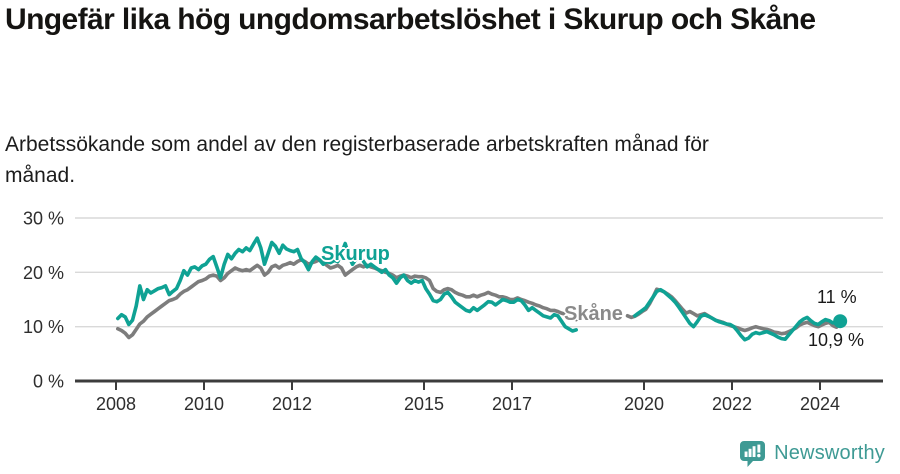  What do you see at coordinates (43, 327) in the screenshot?
I see `y-tick-label: 10 %` at bounding box center [43, 327].